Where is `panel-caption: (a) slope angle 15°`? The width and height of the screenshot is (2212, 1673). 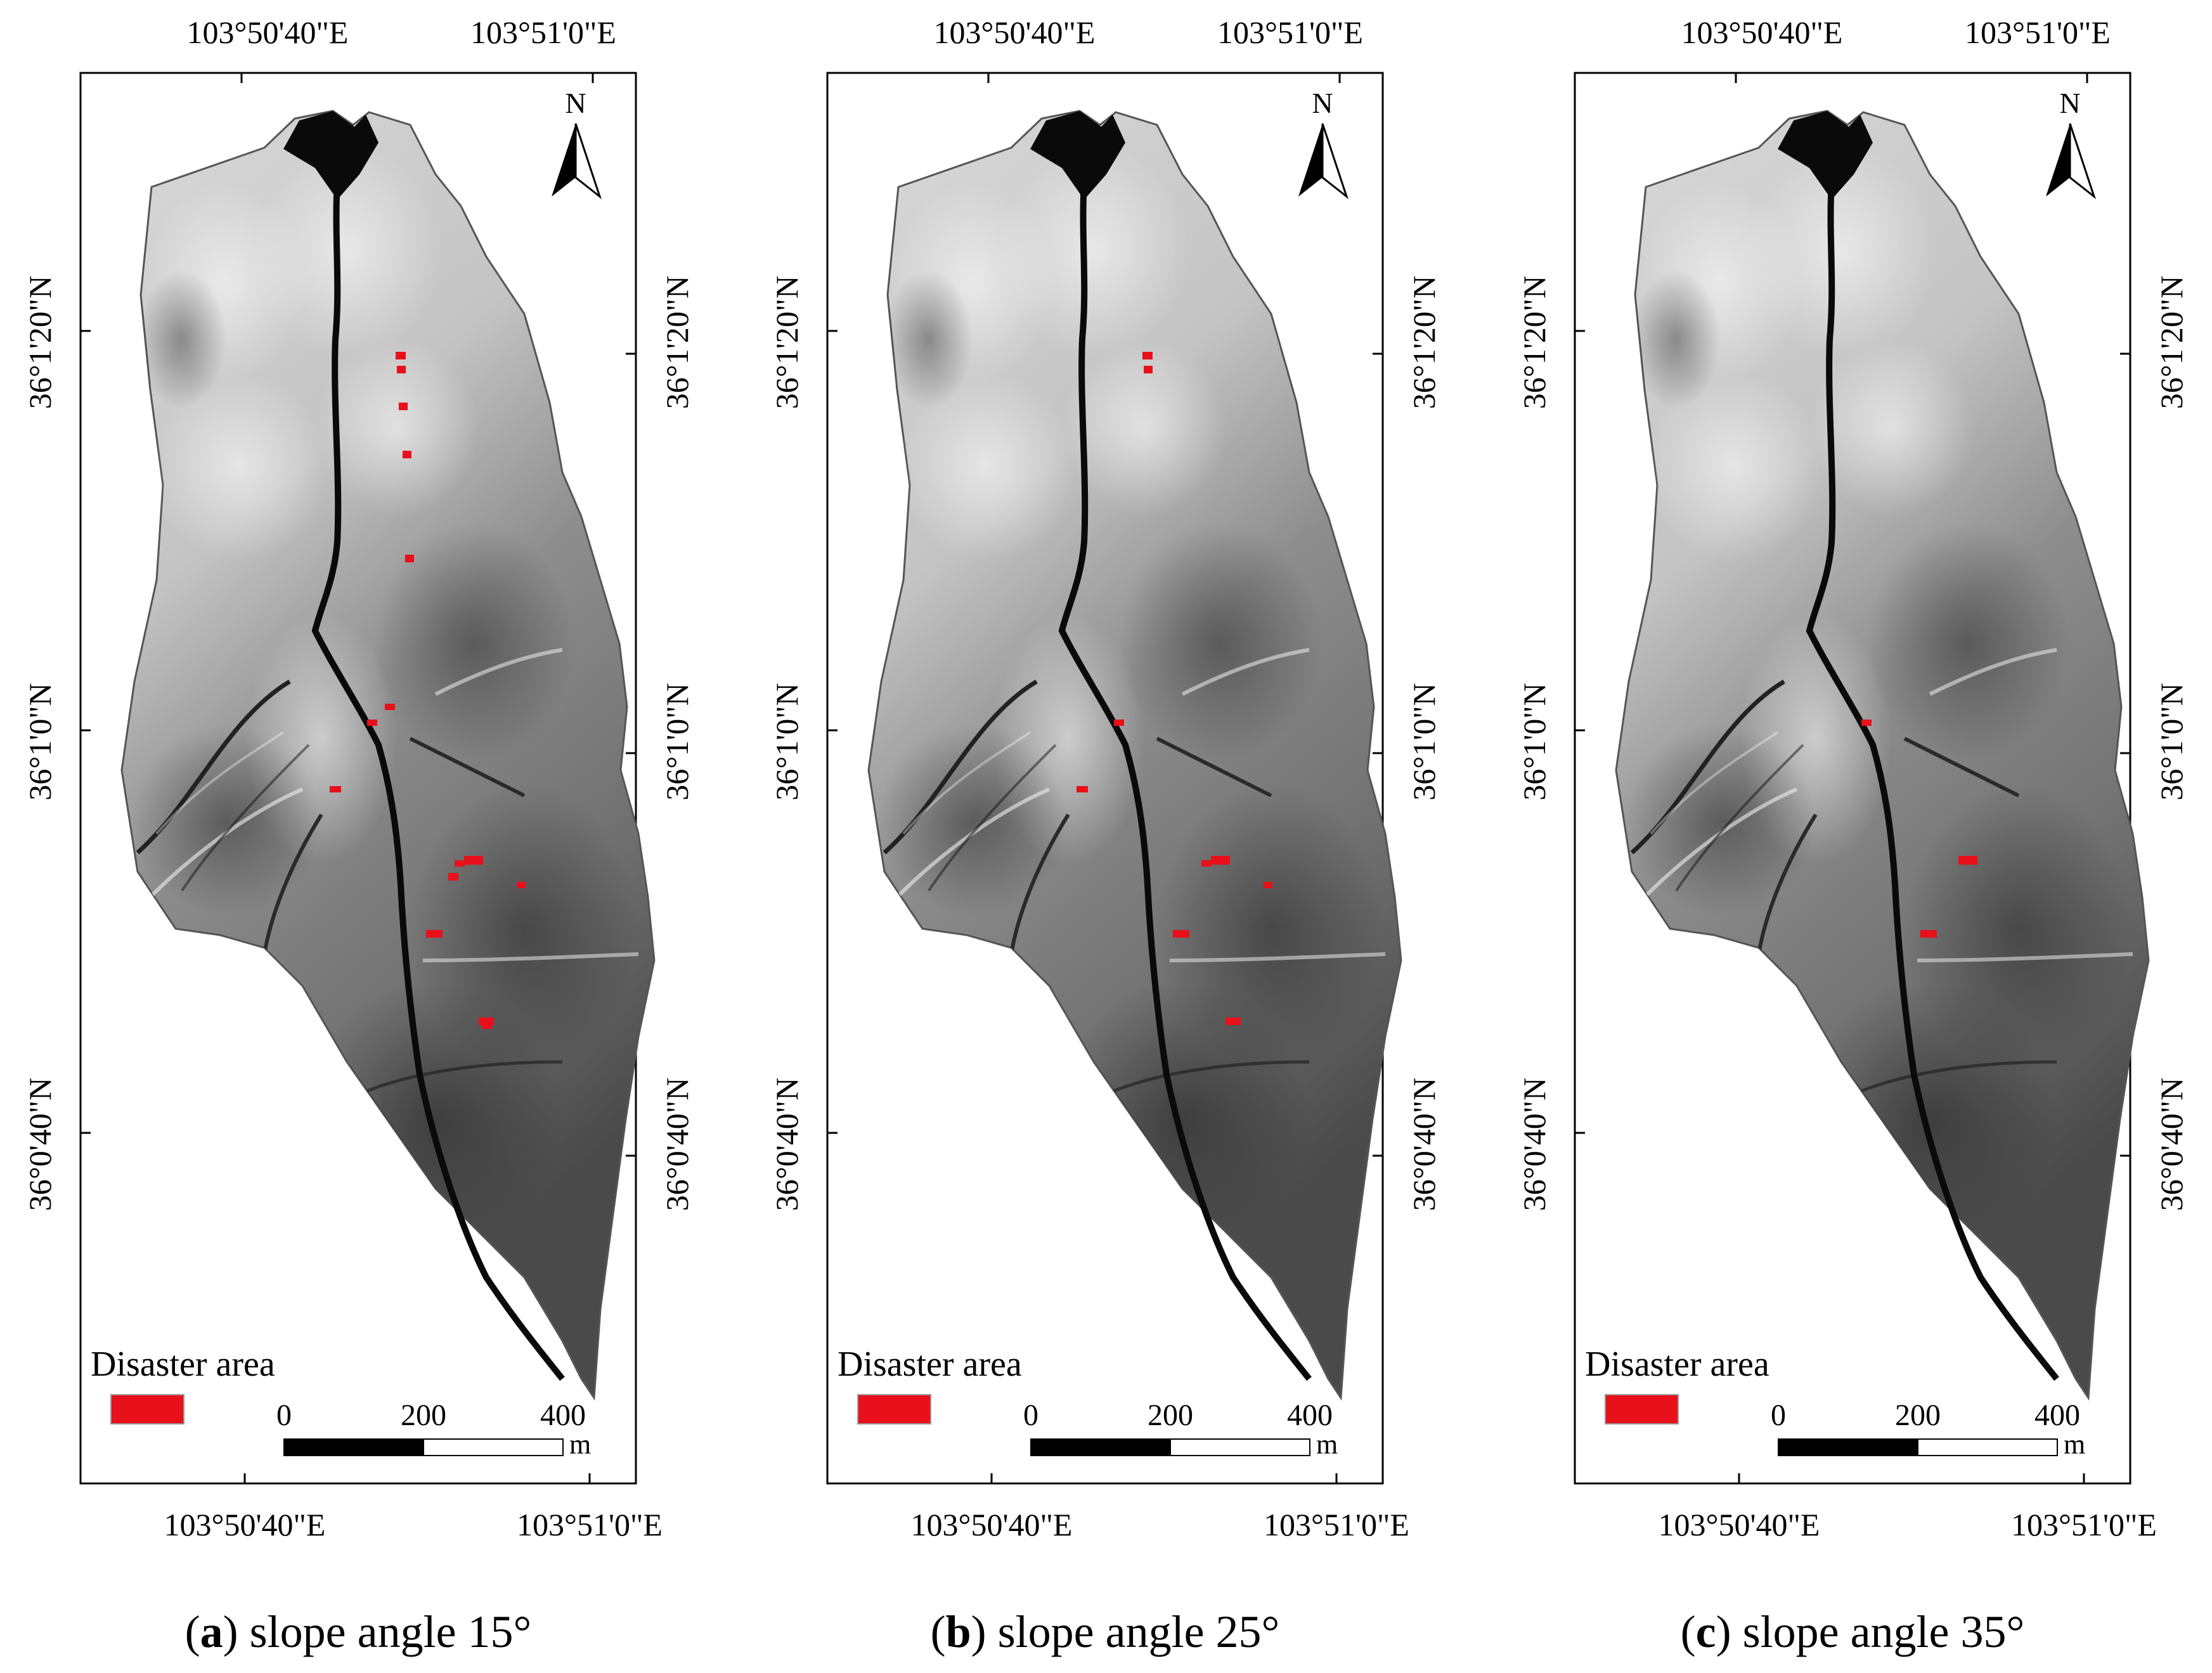 panel-caption: (a) slope angle 15° is located at coordinates (358, 1632).